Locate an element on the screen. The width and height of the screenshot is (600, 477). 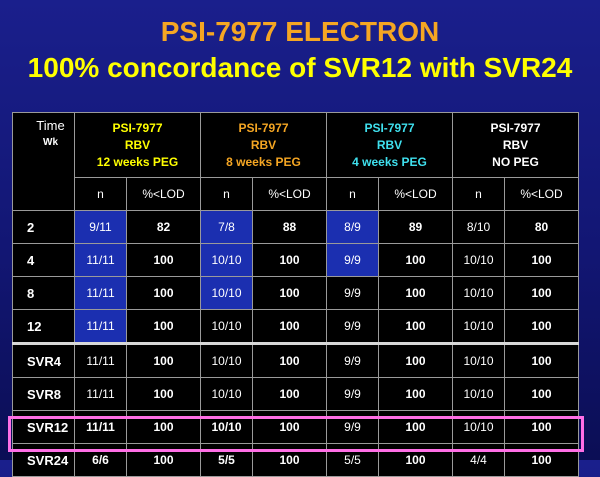
row-label: SVR8 is located at coordinates (43, 394).